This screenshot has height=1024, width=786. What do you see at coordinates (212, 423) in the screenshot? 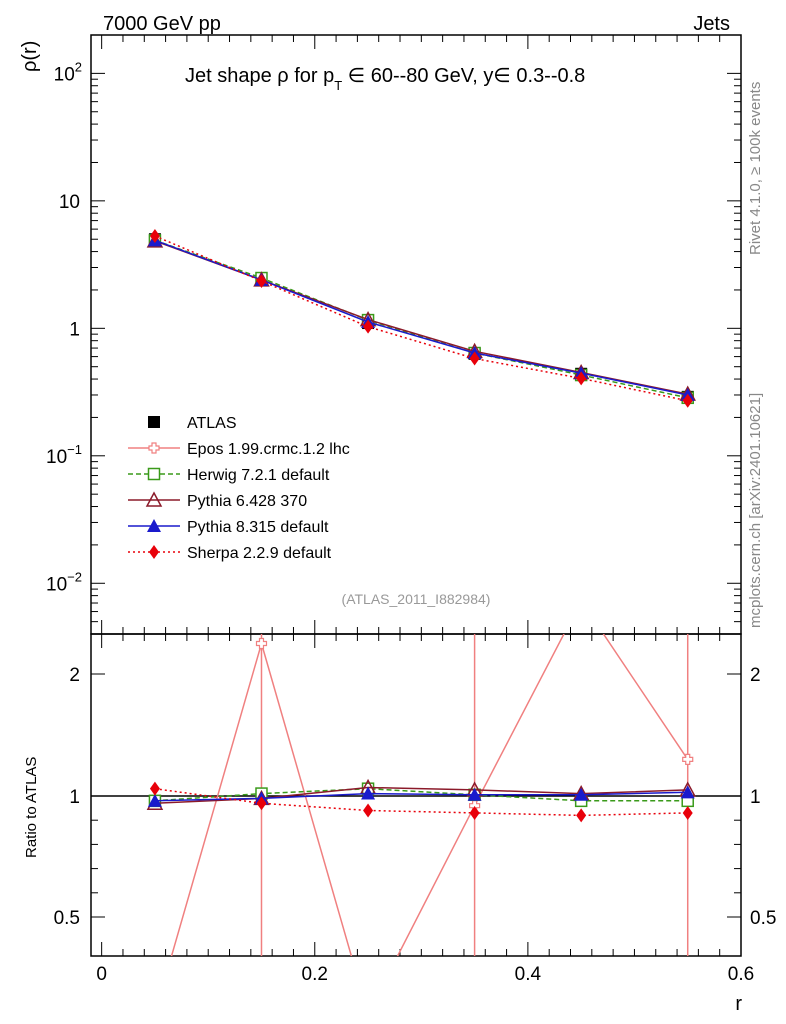
I see `legend-label-atlas: ATLAS` at bounding box center [212, 423].